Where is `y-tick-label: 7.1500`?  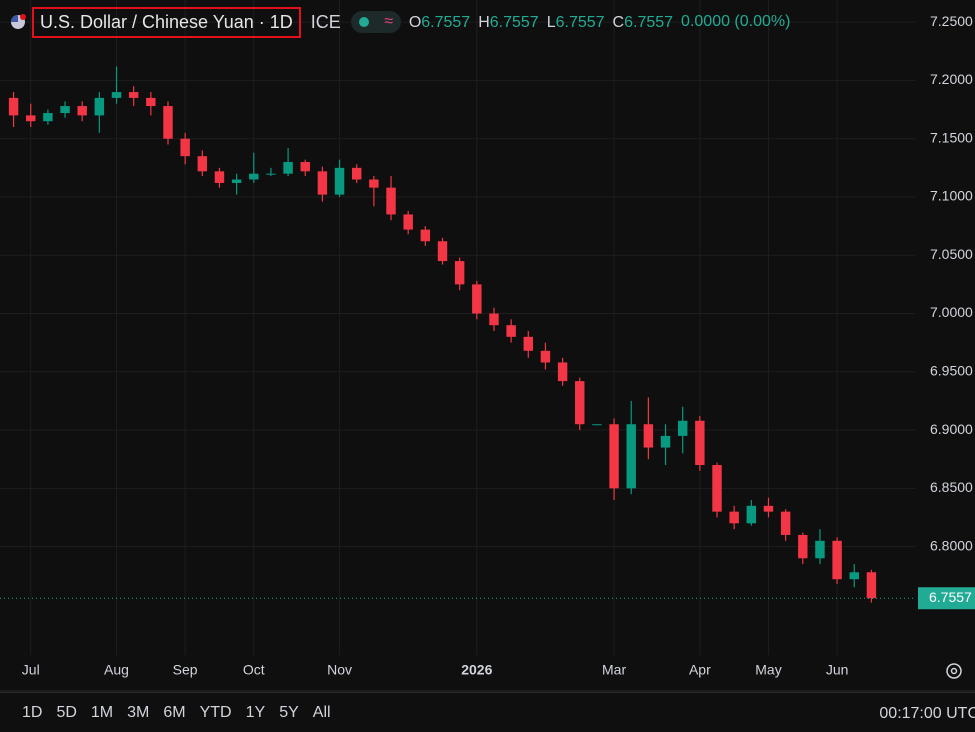
y-tick-label: 7.1500 is located at coordinates (951, 137).